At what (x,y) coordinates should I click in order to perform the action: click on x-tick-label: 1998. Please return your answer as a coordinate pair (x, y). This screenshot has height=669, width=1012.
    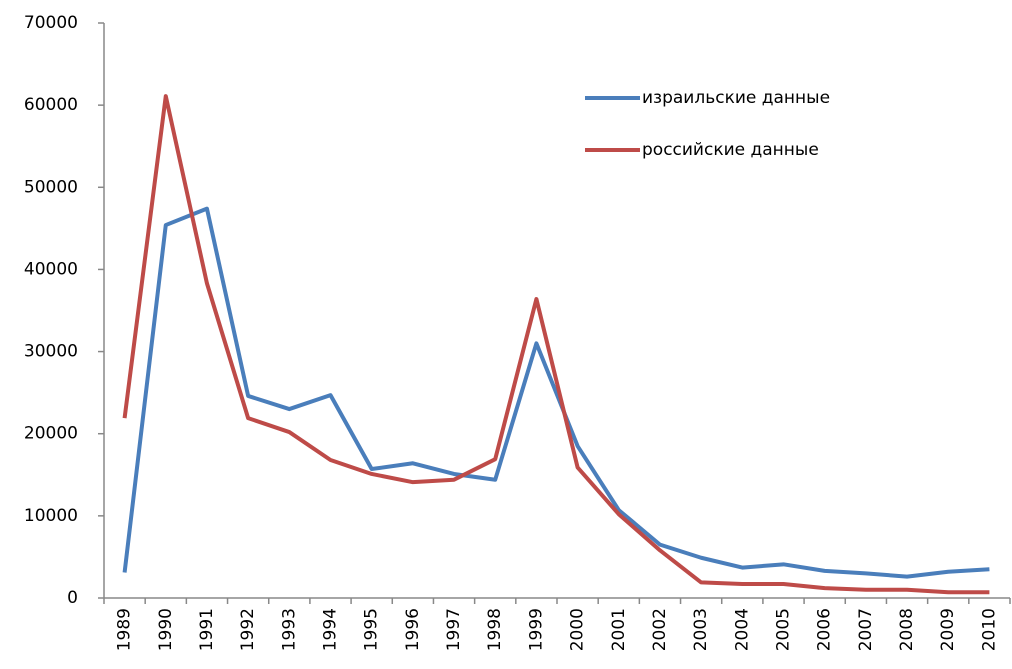
    Looking at the image, I should click on (495, 629).